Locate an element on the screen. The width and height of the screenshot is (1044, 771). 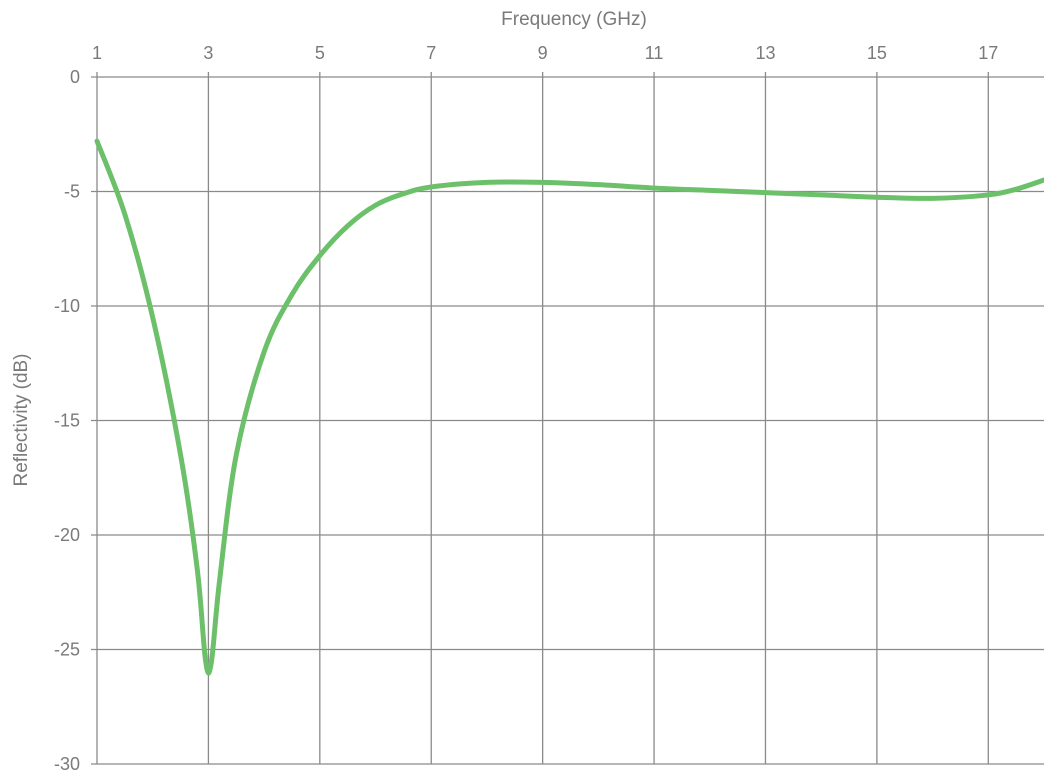
x-axis-title: Frequency (GHz) is located at coordinates (574, 19).